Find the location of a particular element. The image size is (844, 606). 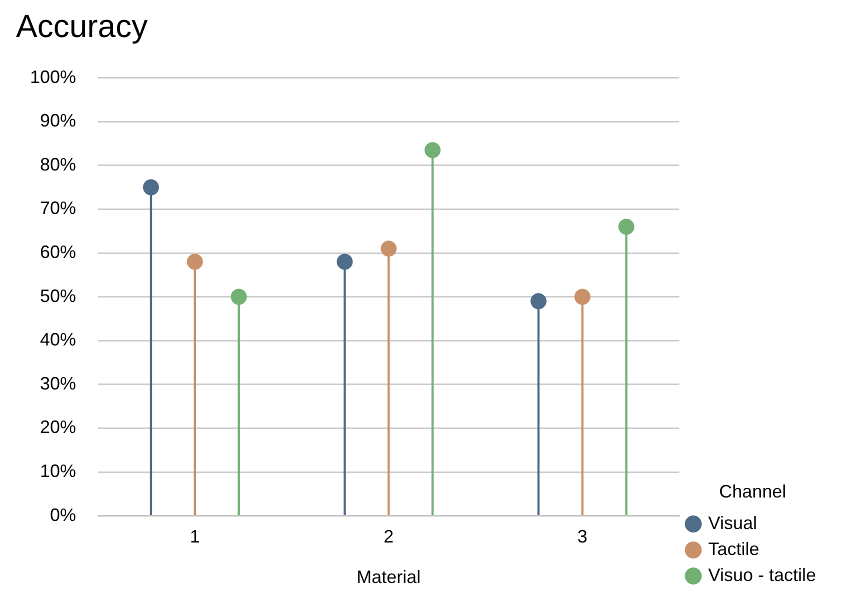

y-tick-label: 80% is located at coordinates (58, 164).